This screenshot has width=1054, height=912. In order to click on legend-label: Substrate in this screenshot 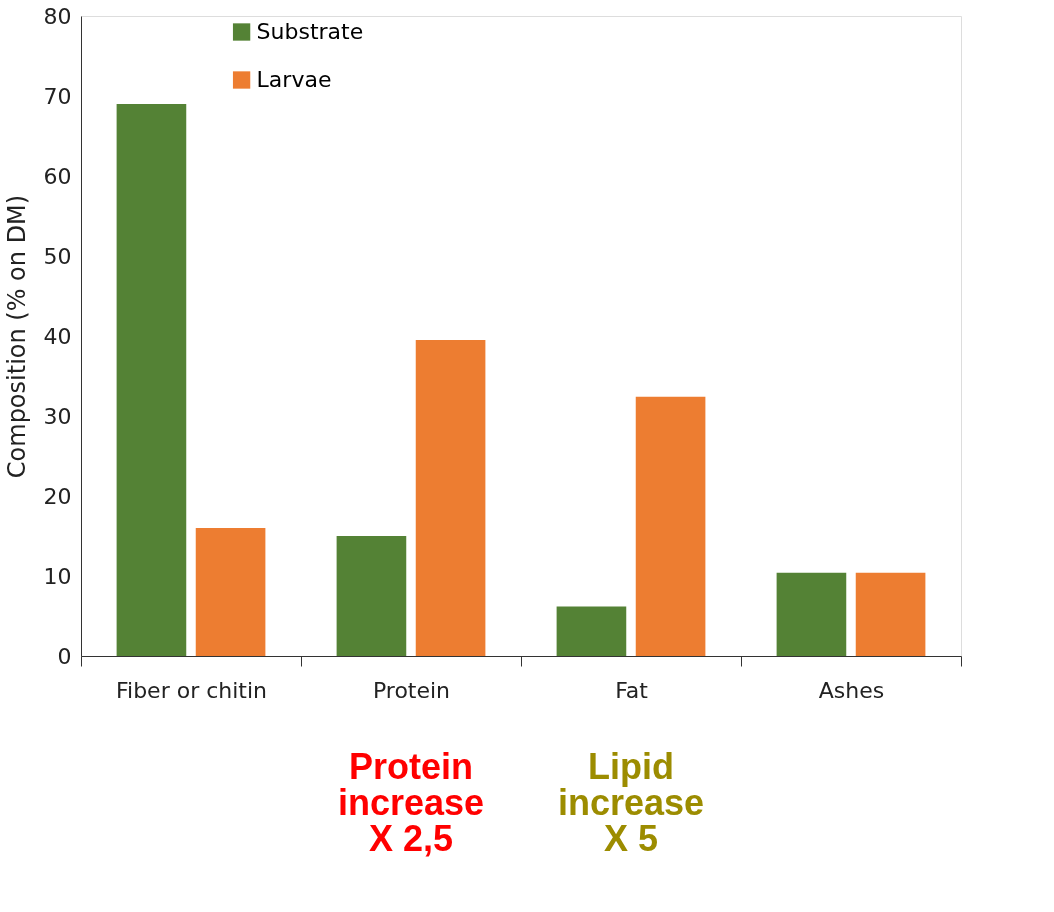, I will do `click(310, 31)`.